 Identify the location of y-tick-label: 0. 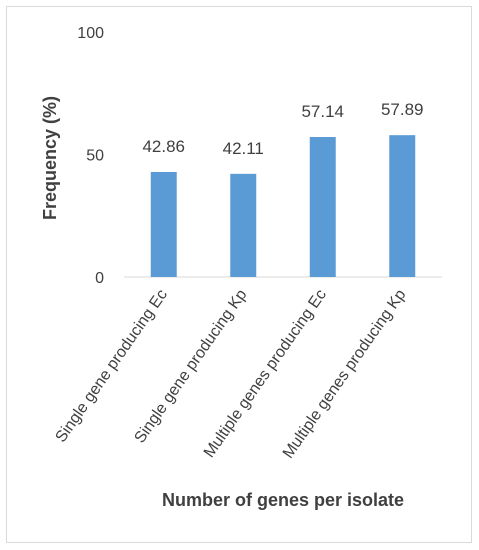
(99, 278).